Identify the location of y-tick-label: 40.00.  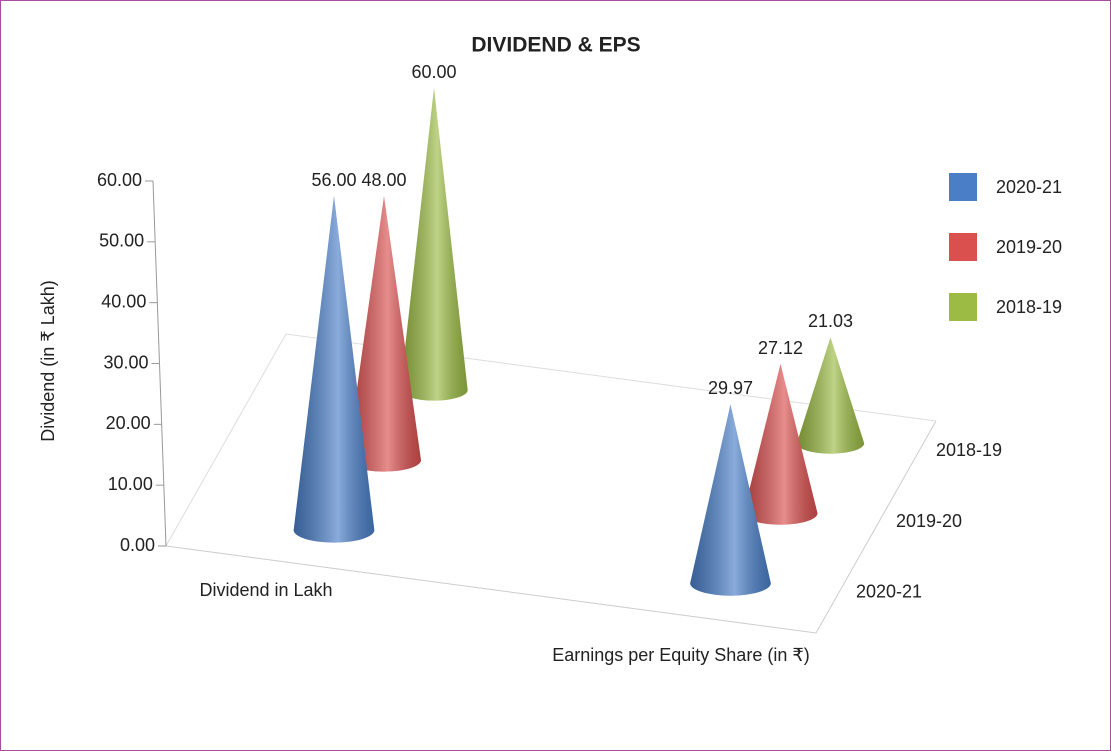
(123, 301).